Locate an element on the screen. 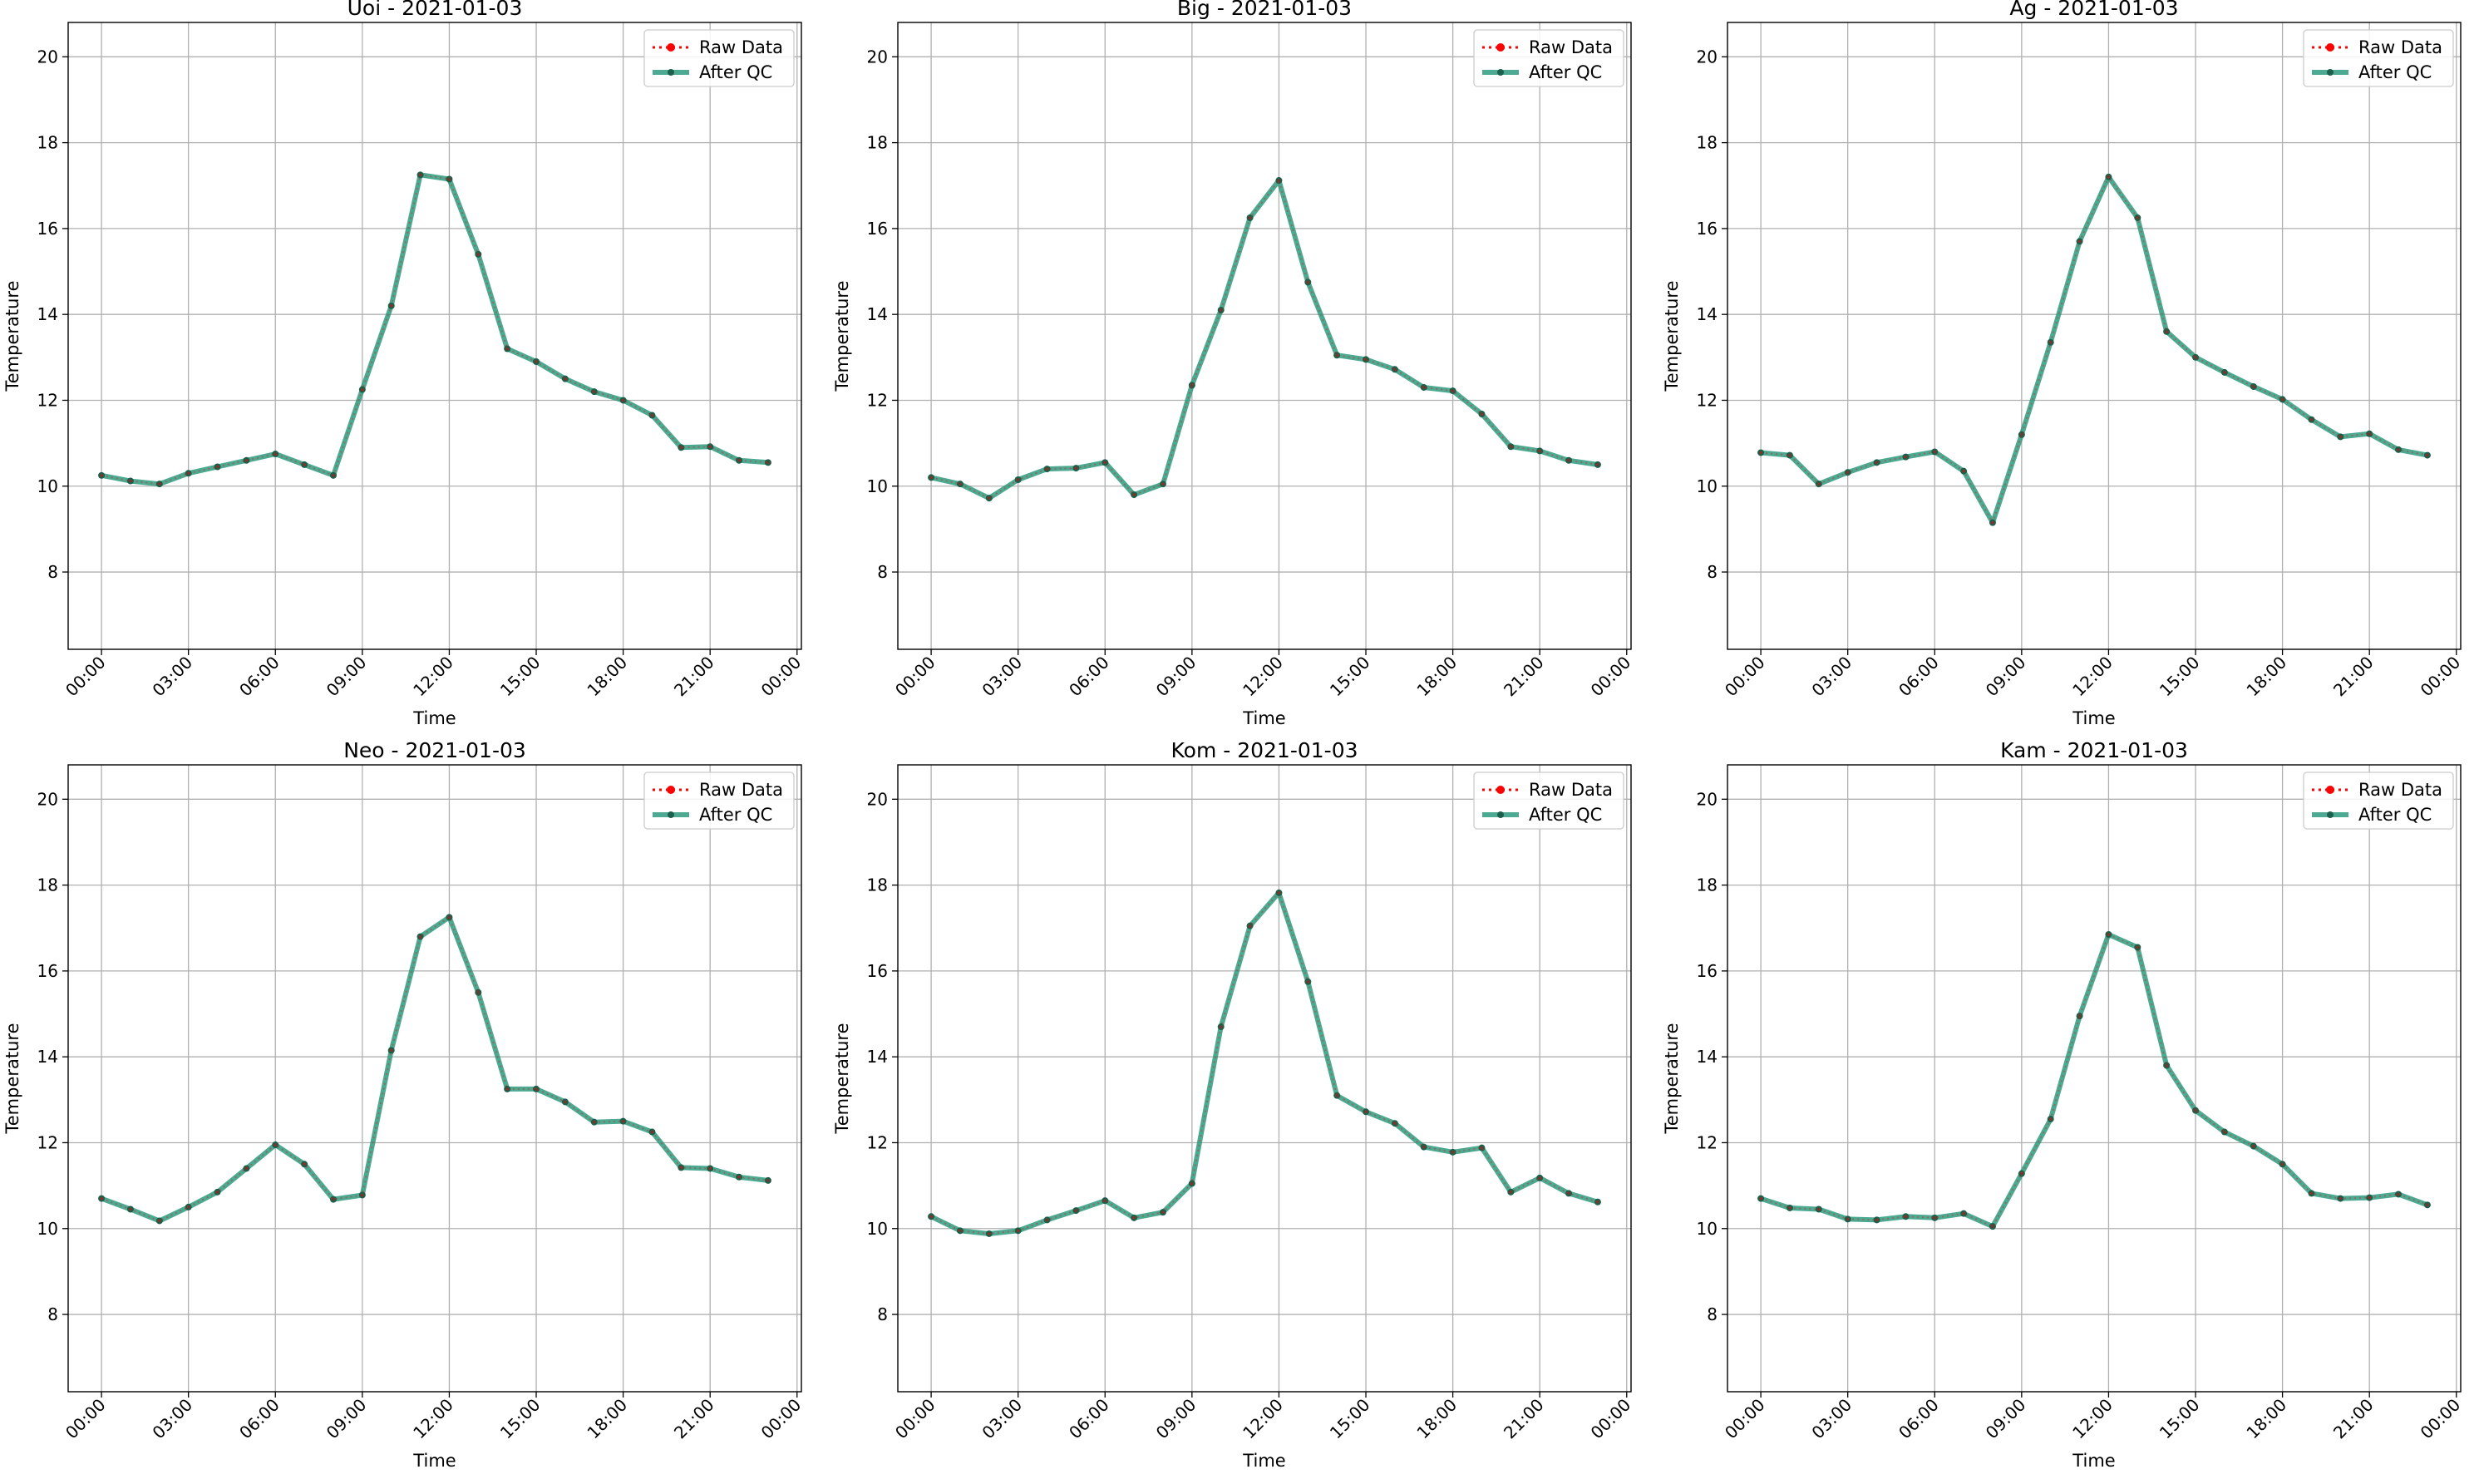 Image resolution: width=2479 pixels, height=1484 pixels. x-tick-label: 21:00 is located at coordinates (1524, 1419).